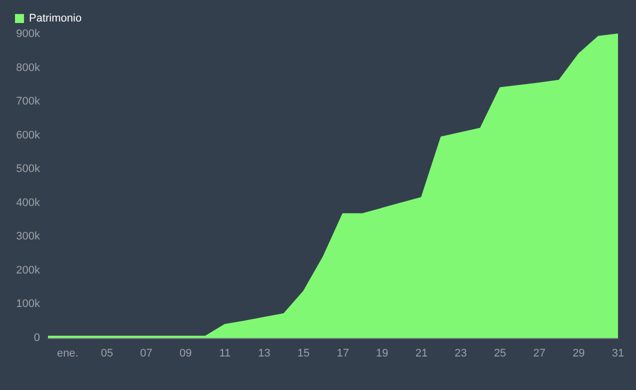 The image size is (636, 390). I want to click on y-tick-label: 500k, so click(28, 169).